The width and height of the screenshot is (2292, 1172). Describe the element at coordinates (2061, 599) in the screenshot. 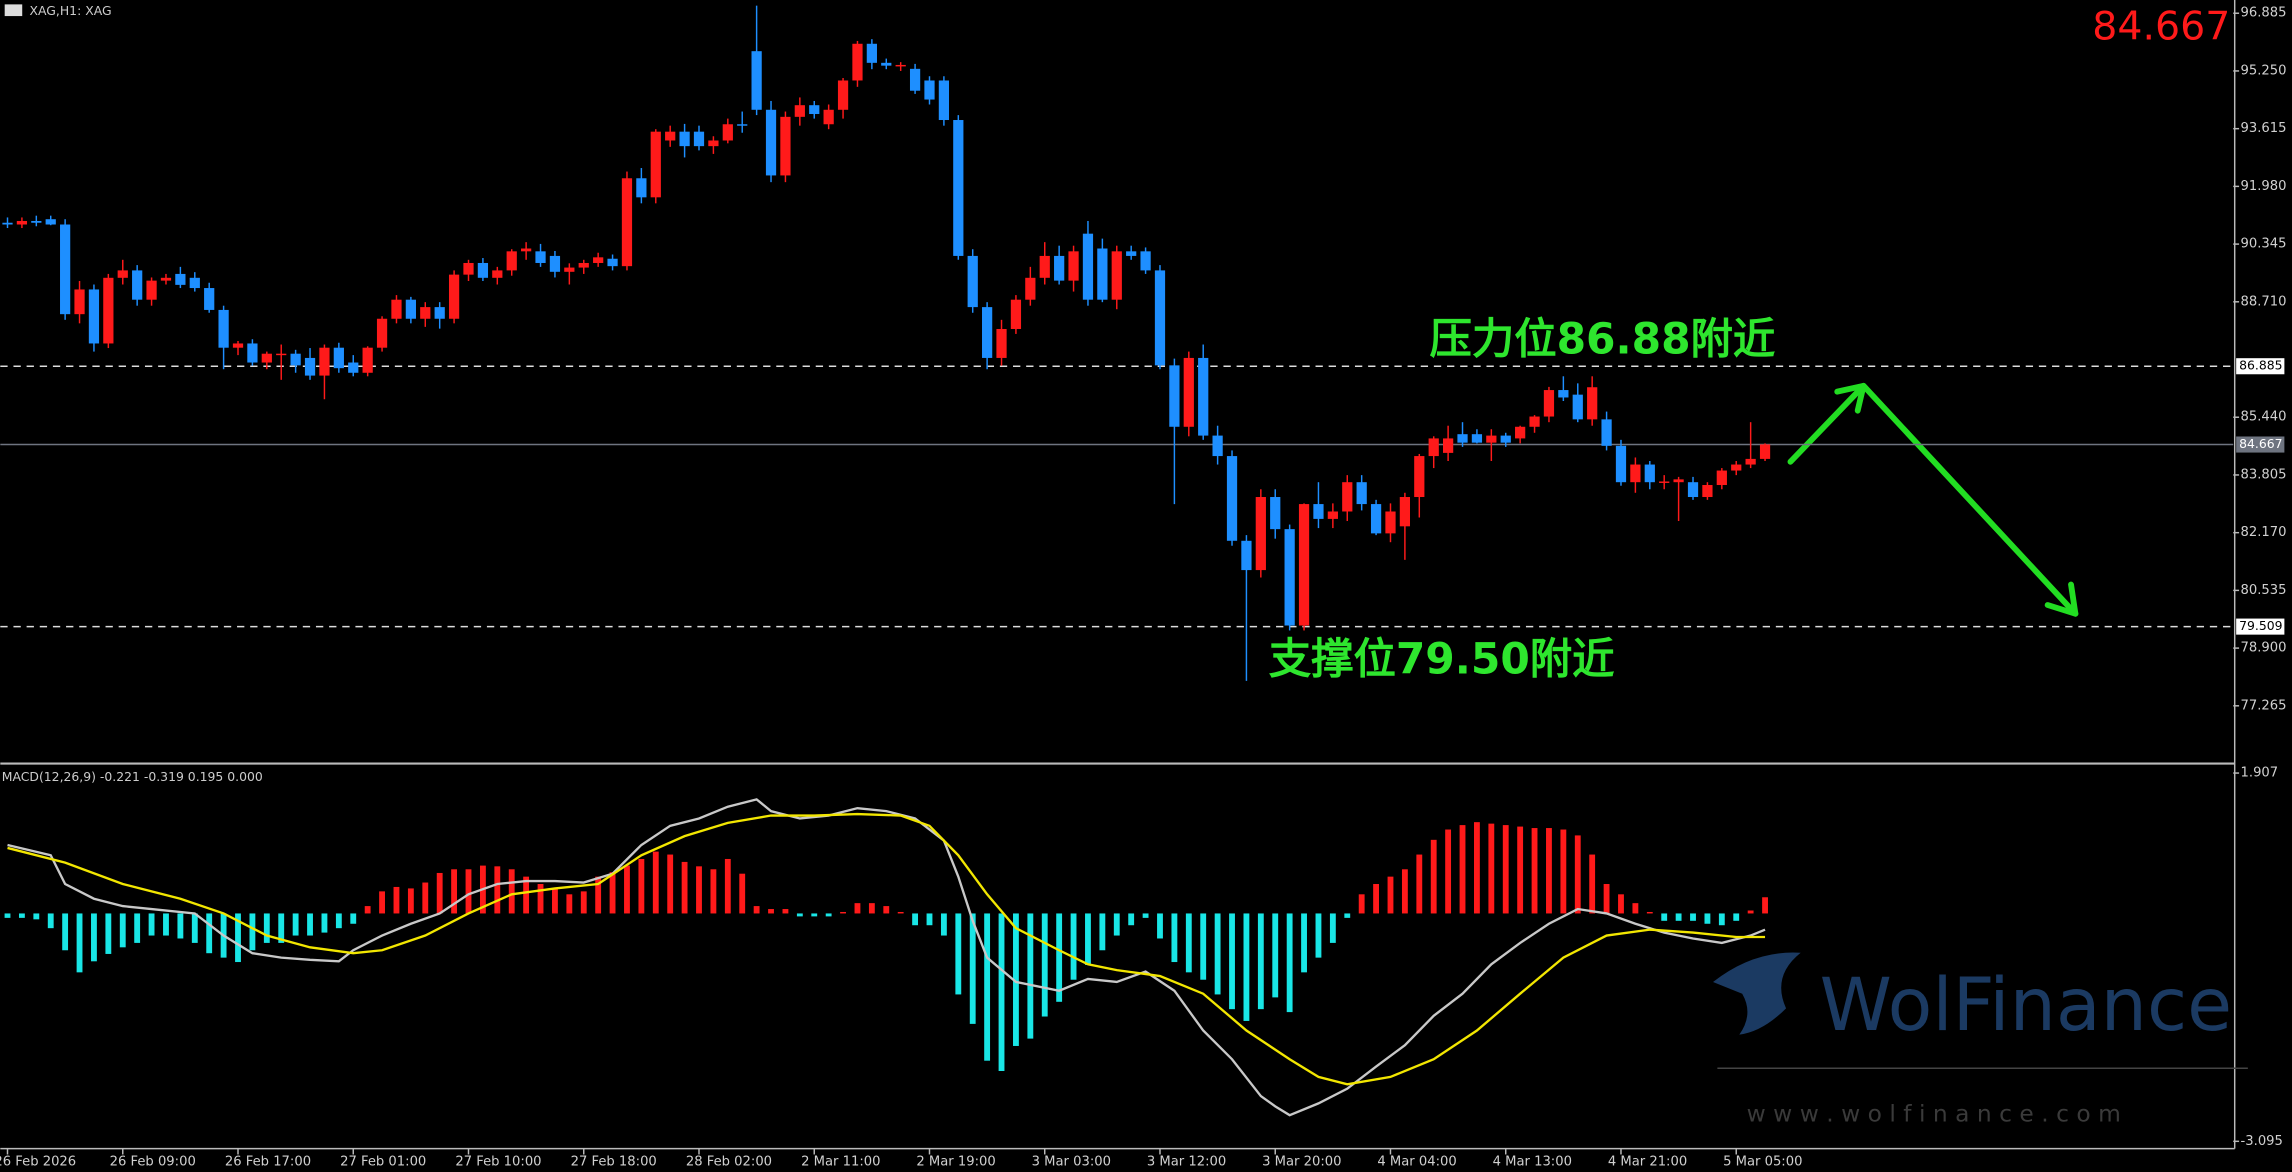

I see `arrow-head-down` at that location.